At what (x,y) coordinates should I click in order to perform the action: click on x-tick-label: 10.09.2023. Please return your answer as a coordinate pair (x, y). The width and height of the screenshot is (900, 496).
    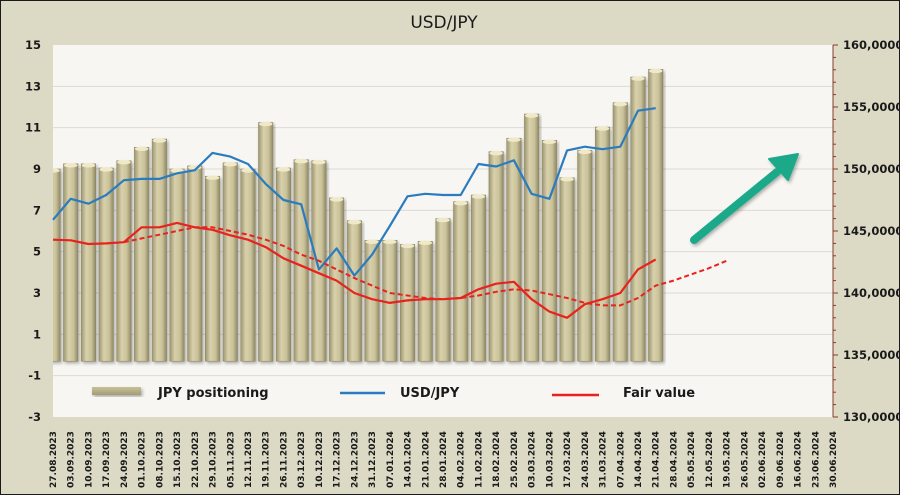
    Looking at the image, I should click on (89, 459).